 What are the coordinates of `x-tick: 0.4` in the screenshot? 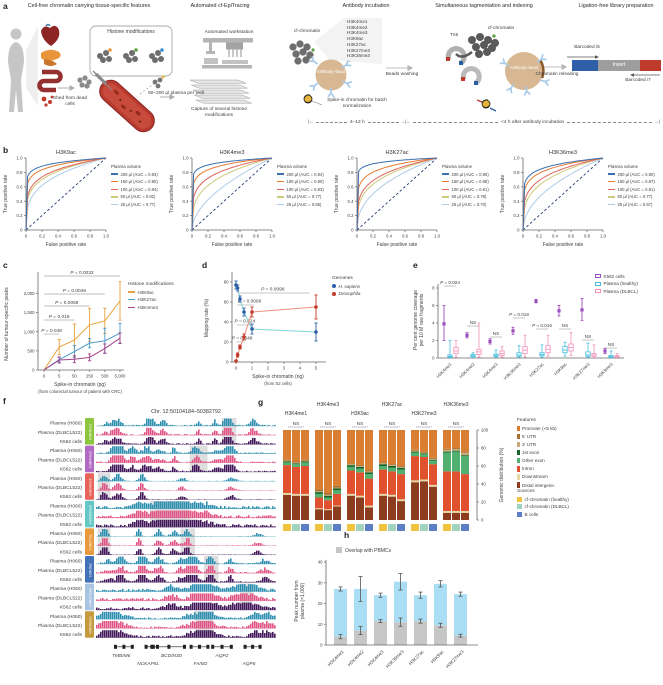 It's located at (58, 236).